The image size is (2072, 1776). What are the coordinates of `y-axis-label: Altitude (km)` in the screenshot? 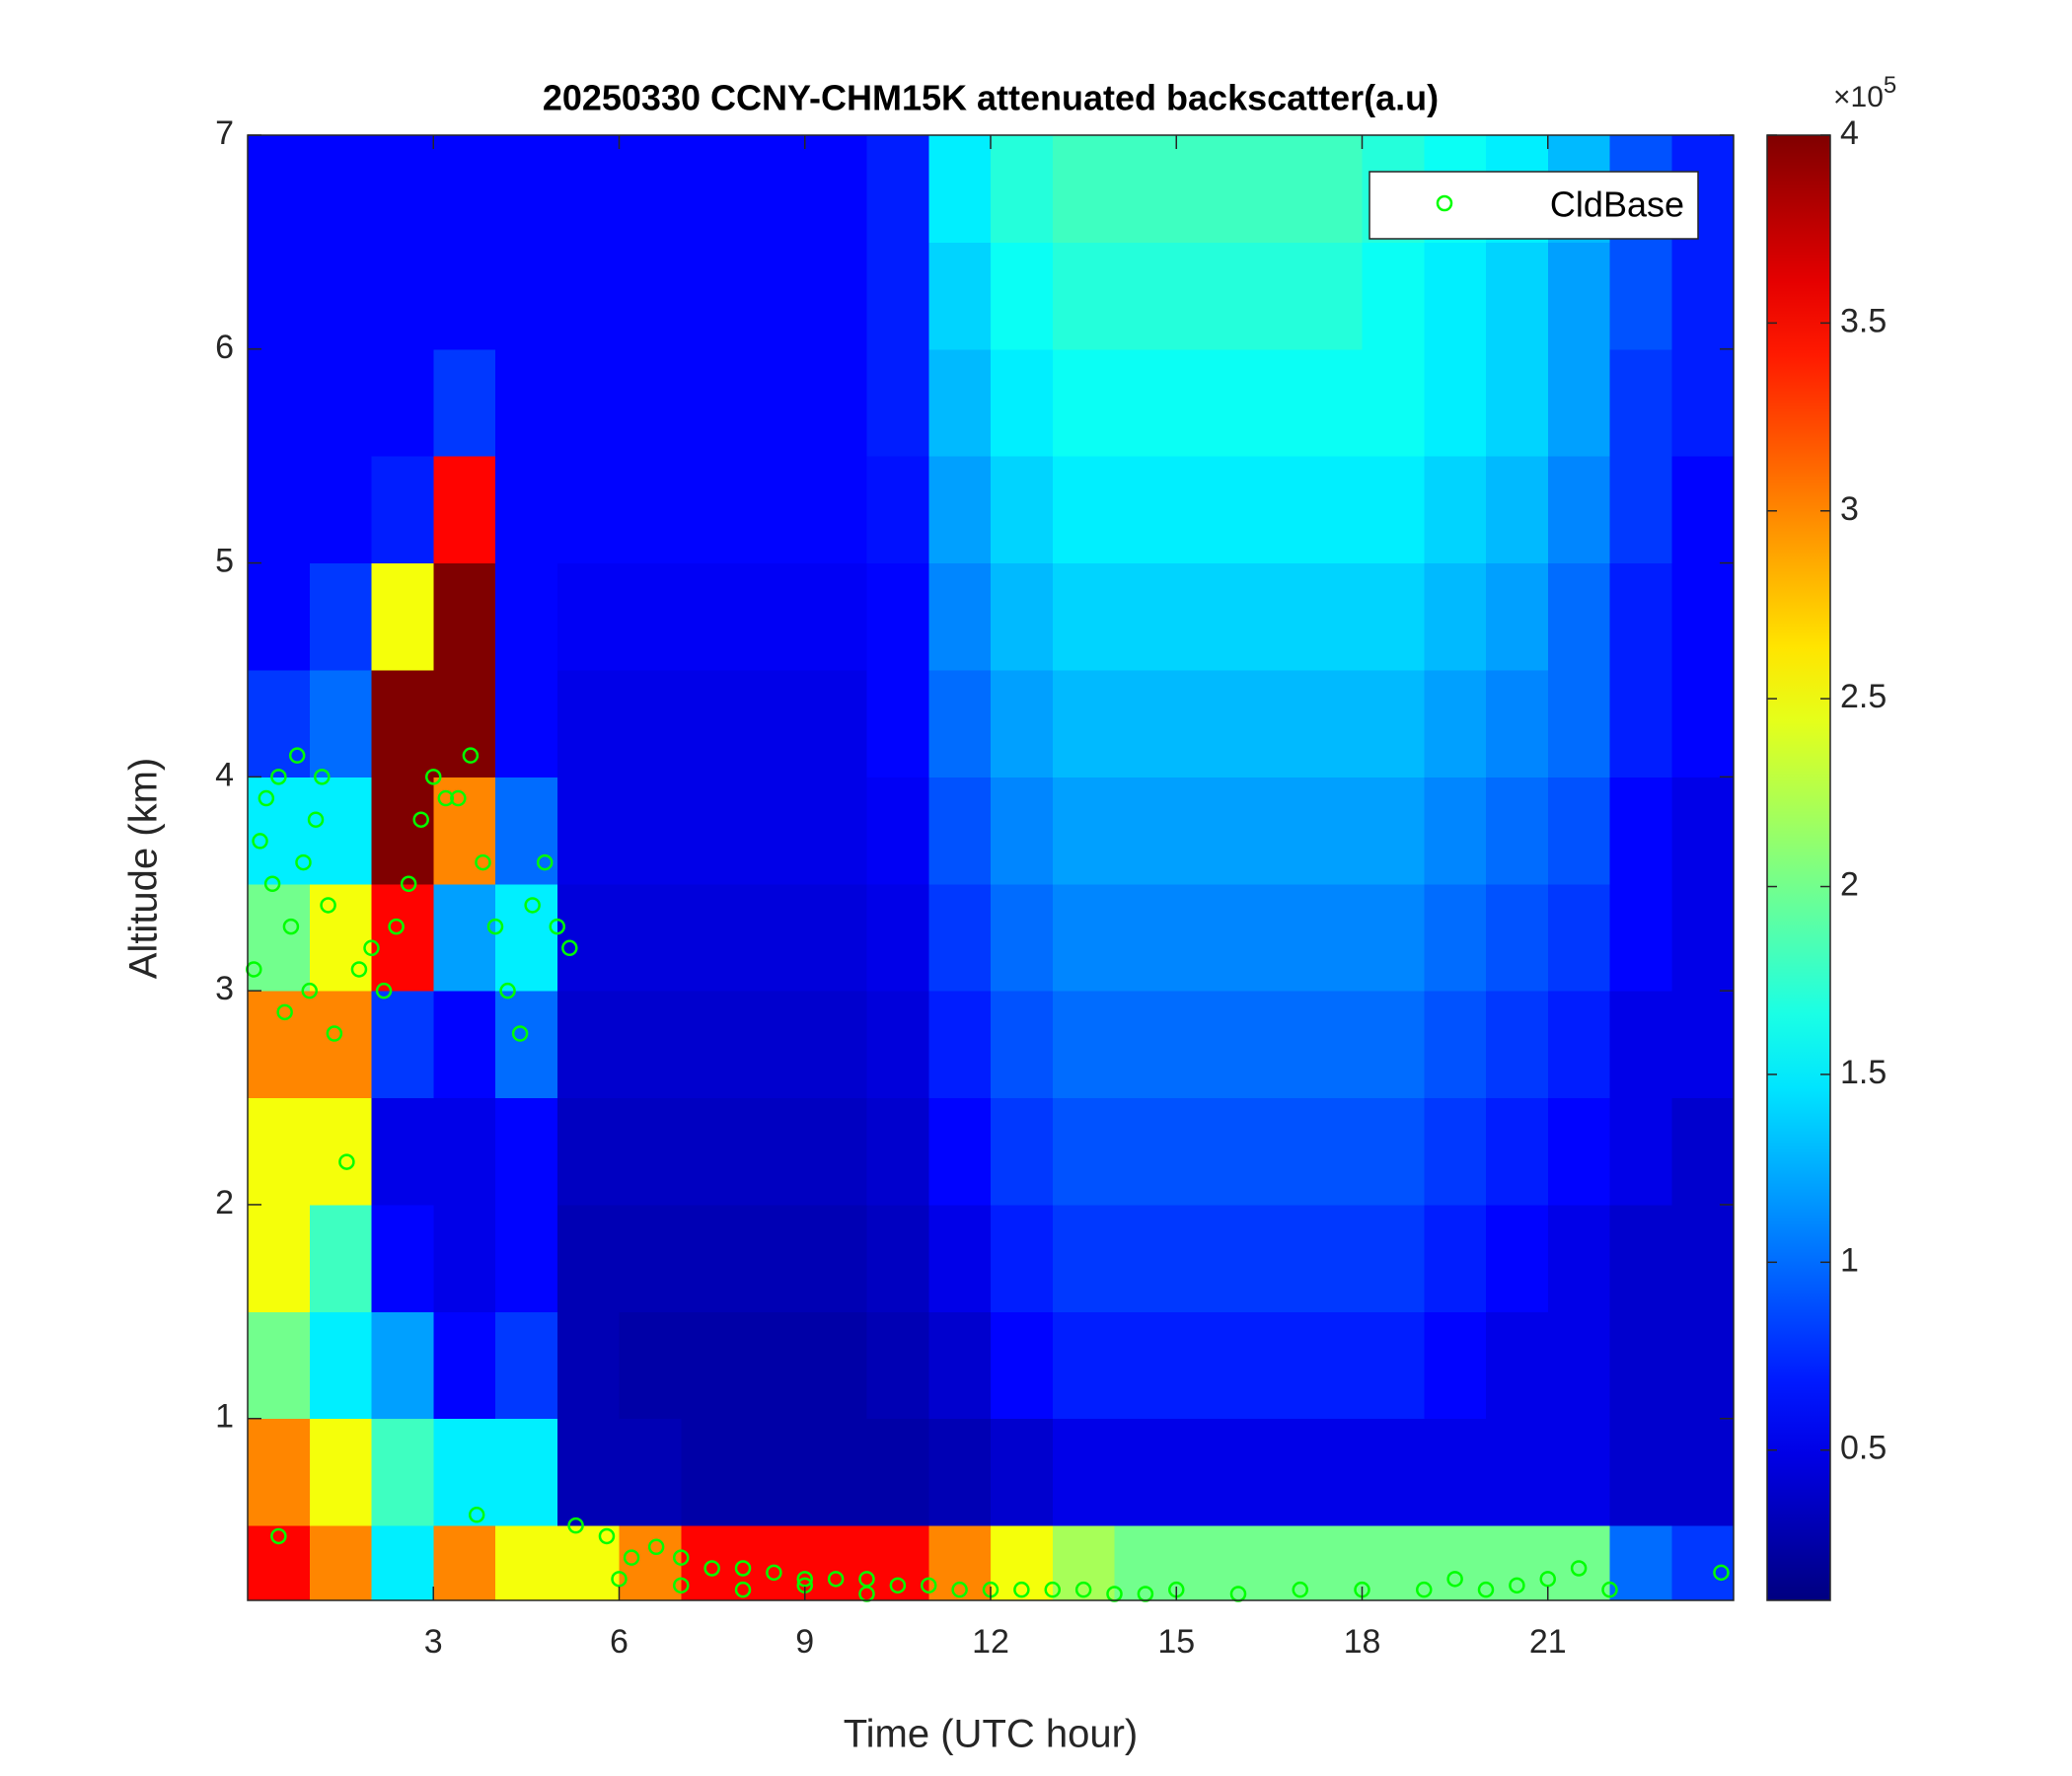 It's located at (144, 869).